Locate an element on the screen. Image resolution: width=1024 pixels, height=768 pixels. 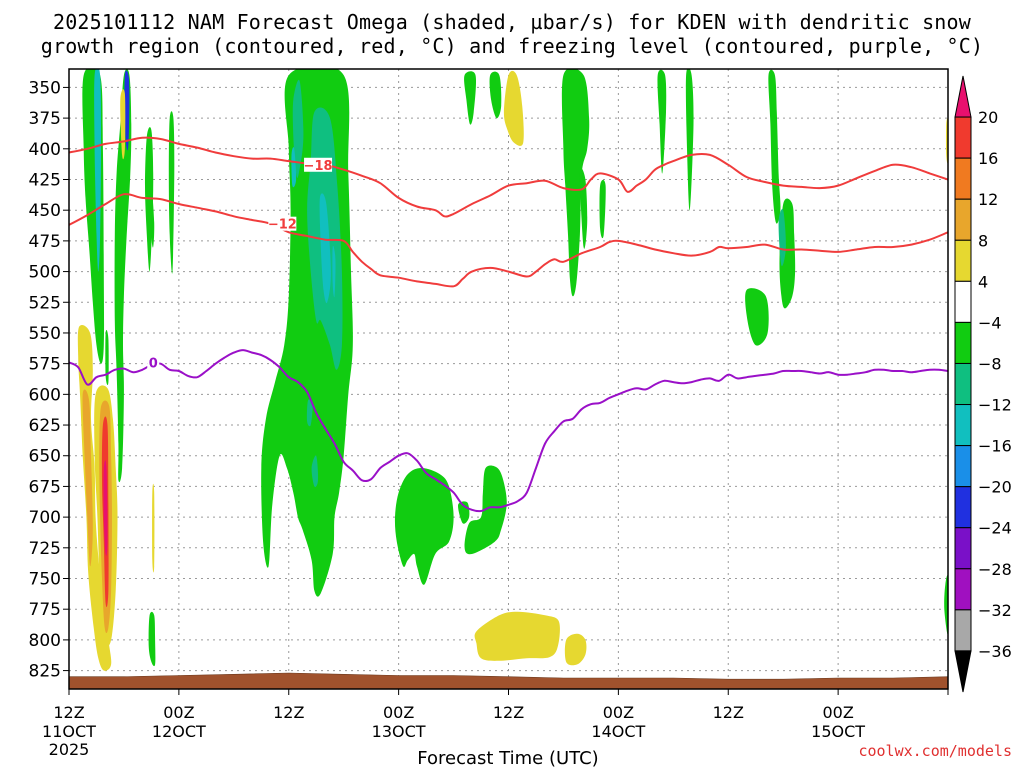
y-tick-label: 350 is located at coordinates (45, 88).